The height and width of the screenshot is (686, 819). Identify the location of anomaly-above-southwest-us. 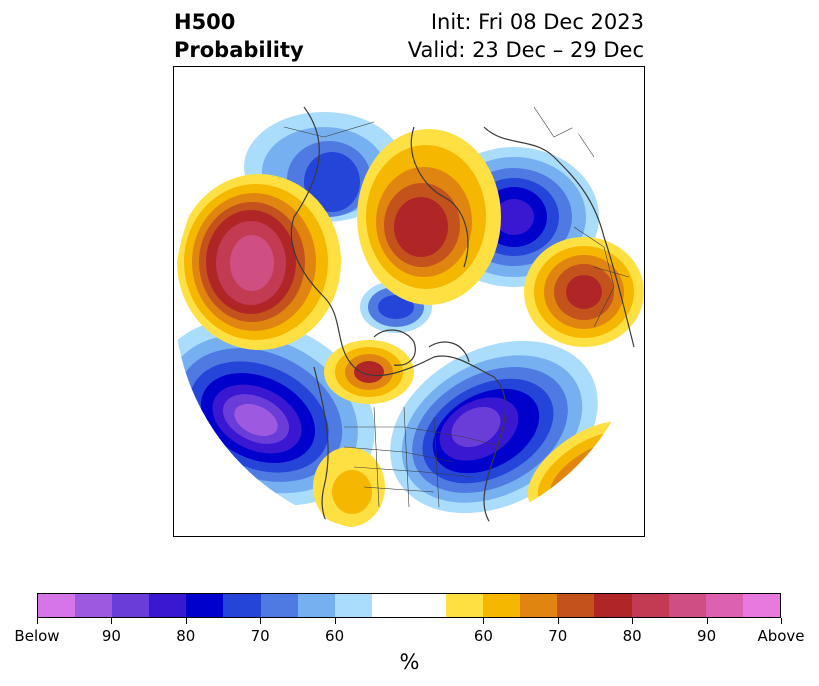
(349, 487).